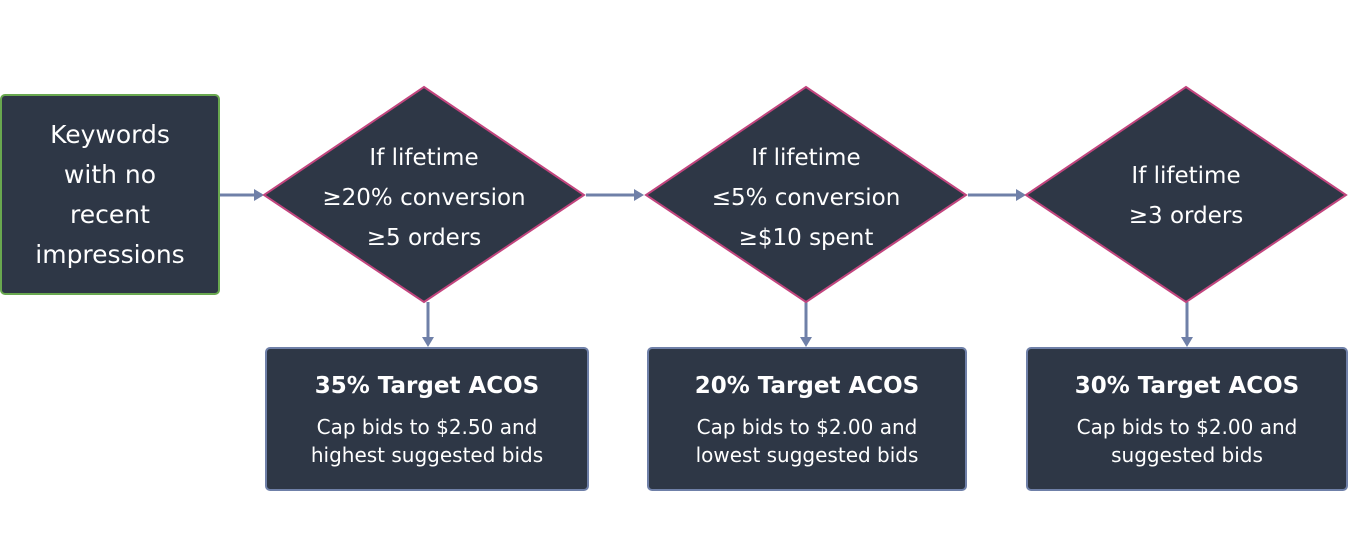 This screenshot has height=545, width=1370. Describe the element at coordinates (1187, 427) in the screenshot. I see `outcome-3-line-1: Cap bids to $2.00 and` at that location.